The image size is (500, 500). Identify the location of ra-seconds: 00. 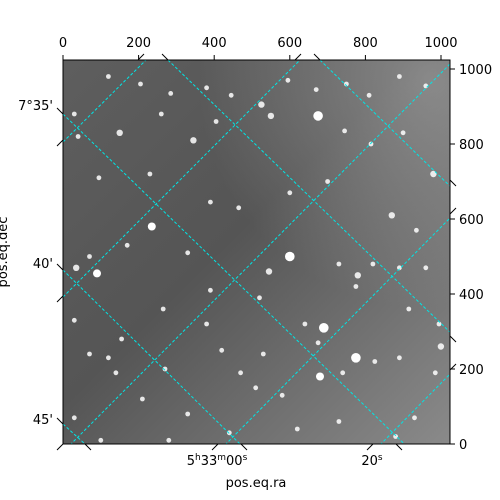
(234, 461).